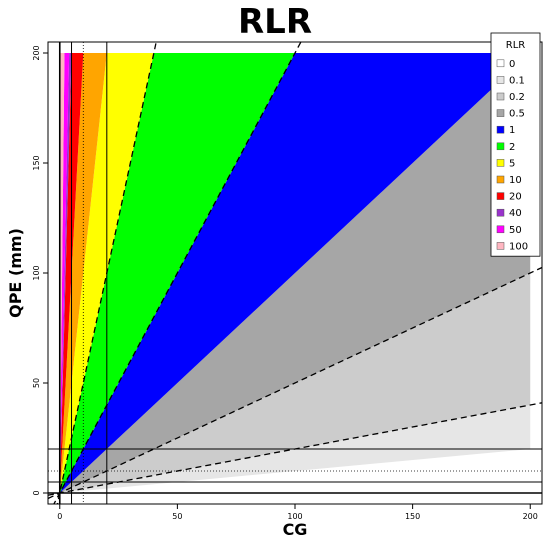 The image size is (550, 543). I want to click on legend-label-40: 40, so click(515, 213).